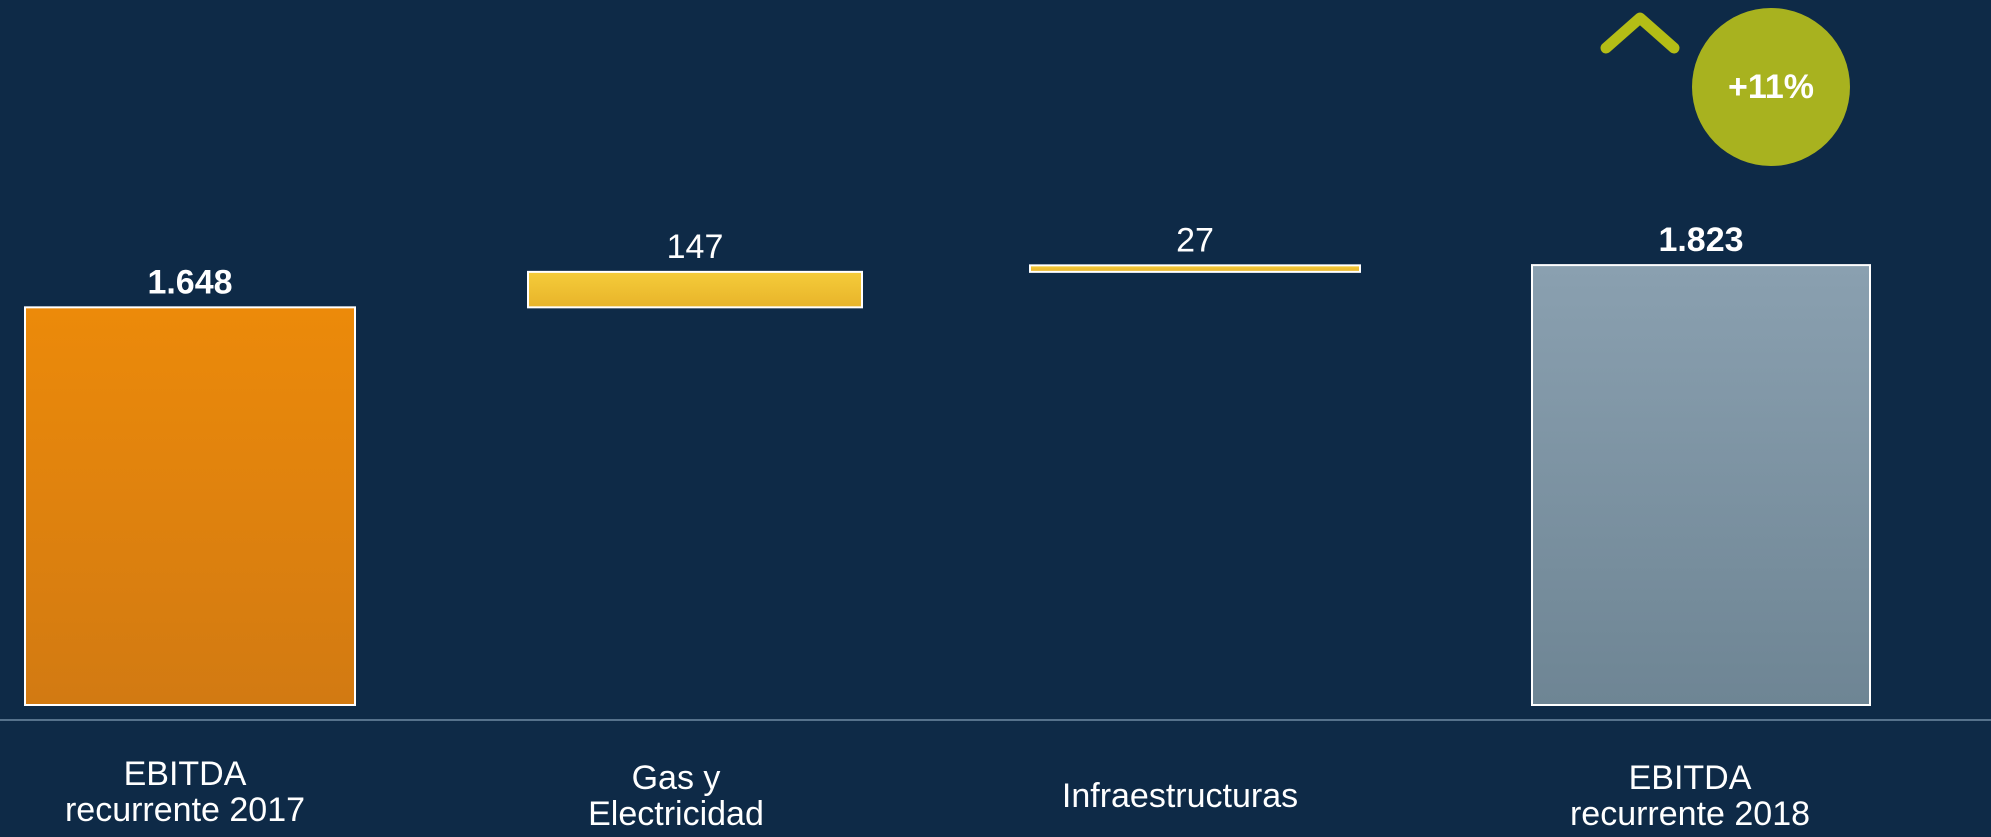 Image resolution: width=1991 pixels, height=837 pixels. I want to click on category-label-2: Infraestructuras, so click(1180, 796).